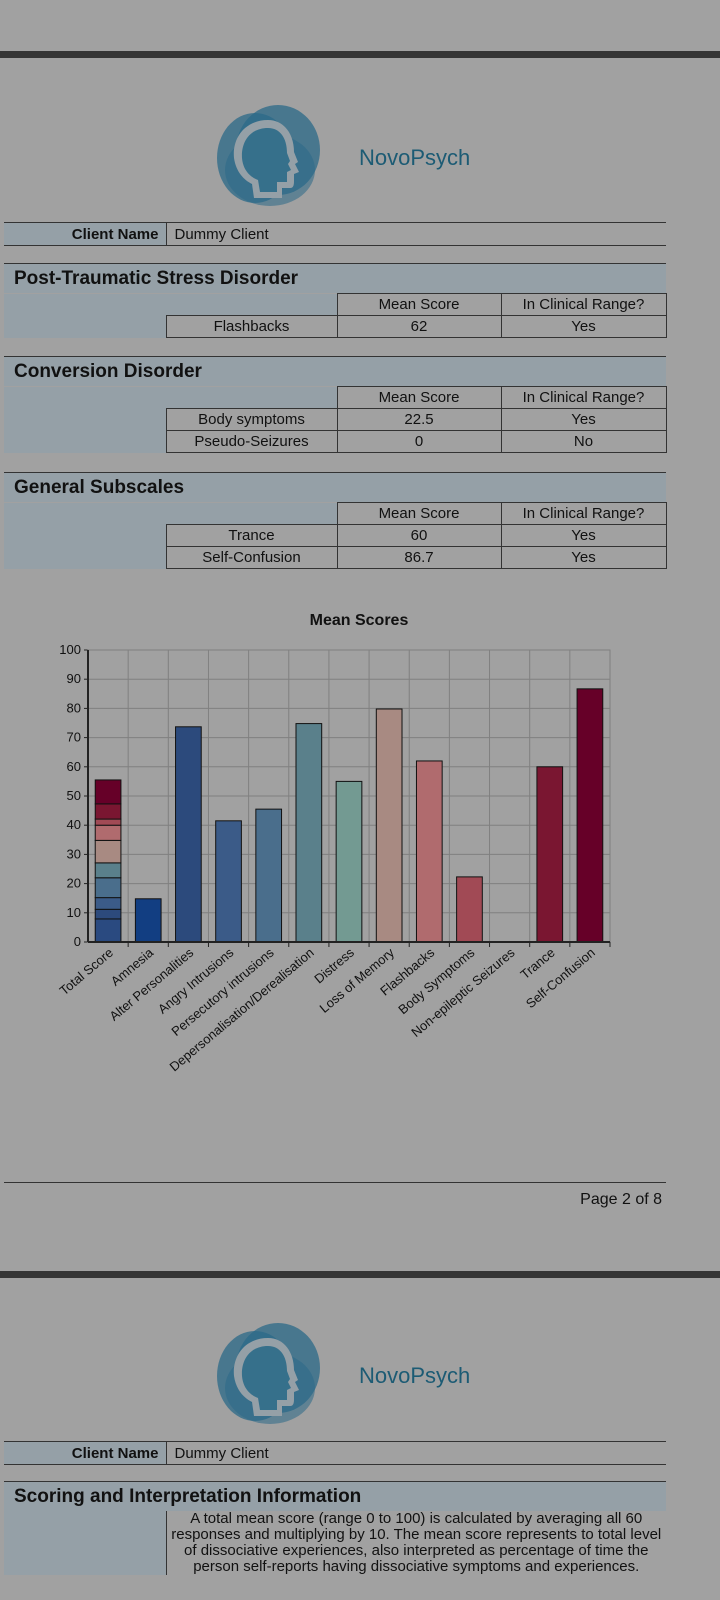 This screenshot has height=1600, width=720. Describe the element at coordinates (251, 419) in the screenshot. I see `row-label: Body symptoms` at that location.